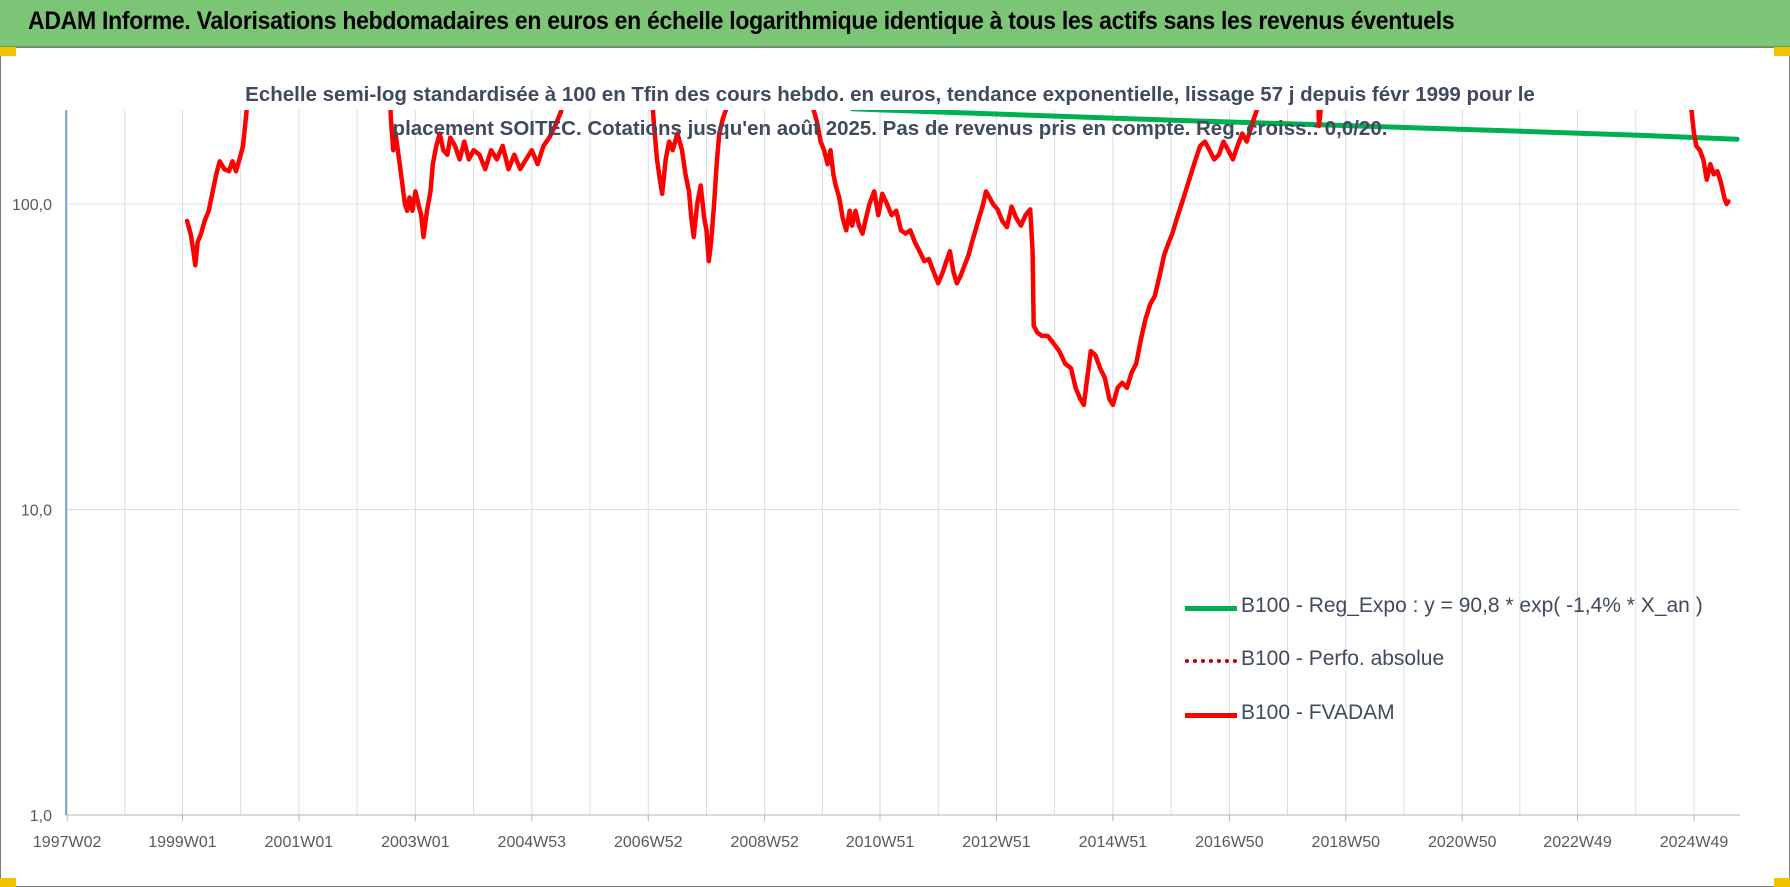 The width and height of the screenshot is (1790, 887). What do you see at coordinates (1211, 661) in the screenshot?
I see `legend-swatch-perfo-absolue` at bounding box center [1211, 661].